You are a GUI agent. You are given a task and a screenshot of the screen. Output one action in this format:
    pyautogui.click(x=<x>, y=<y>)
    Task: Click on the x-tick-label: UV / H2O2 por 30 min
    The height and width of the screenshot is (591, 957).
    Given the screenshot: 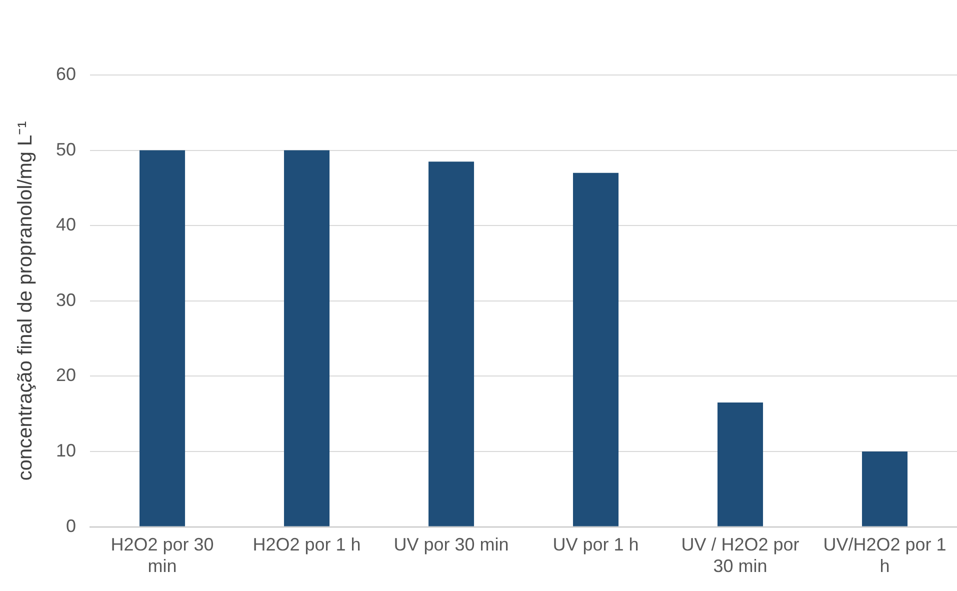 What is the action you would take?
    pyautogui.click(x=740, y=555)
    